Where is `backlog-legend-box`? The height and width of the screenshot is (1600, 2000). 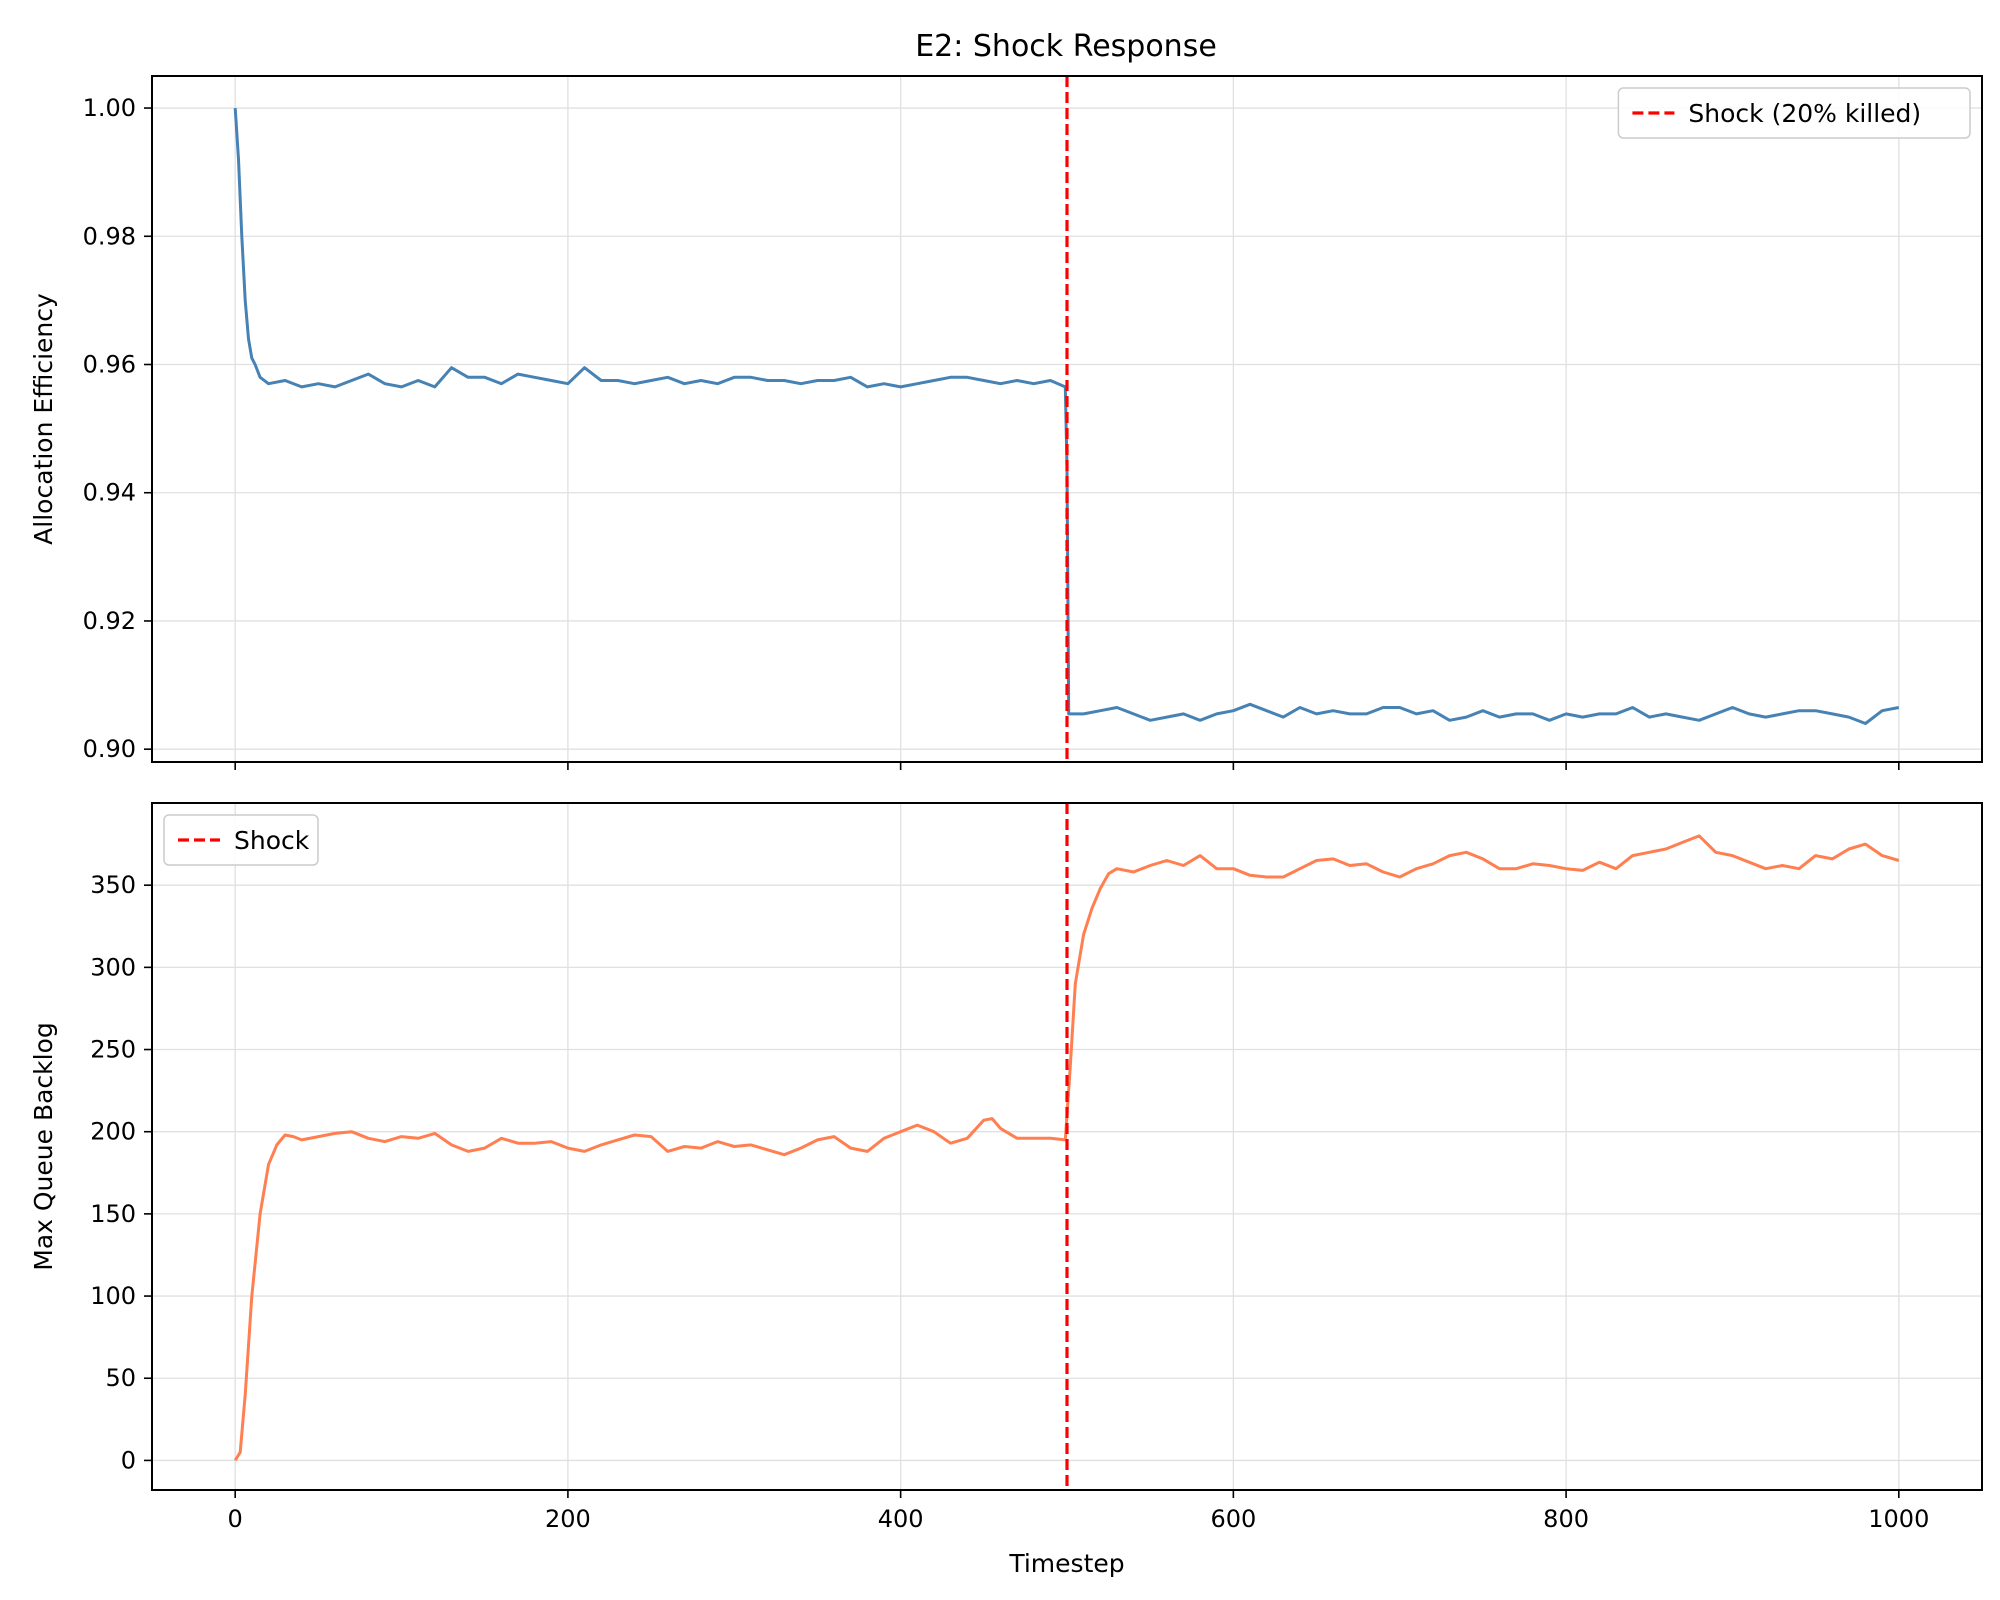
backlog-legend-box is located at coordinates (241, 840).